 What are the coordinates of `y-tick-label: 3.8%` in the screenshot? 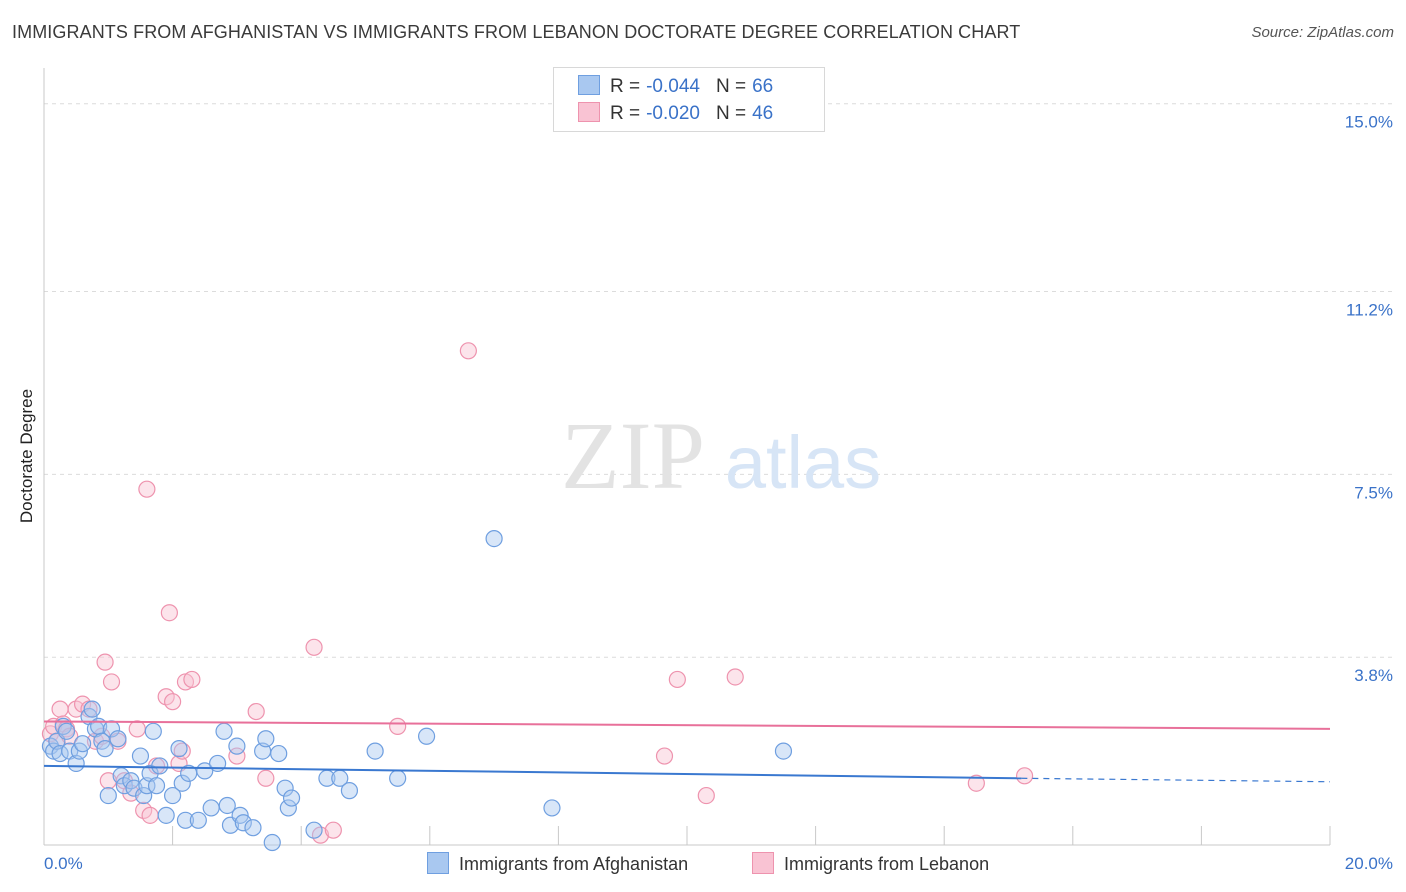 It's located at (1373, 675).